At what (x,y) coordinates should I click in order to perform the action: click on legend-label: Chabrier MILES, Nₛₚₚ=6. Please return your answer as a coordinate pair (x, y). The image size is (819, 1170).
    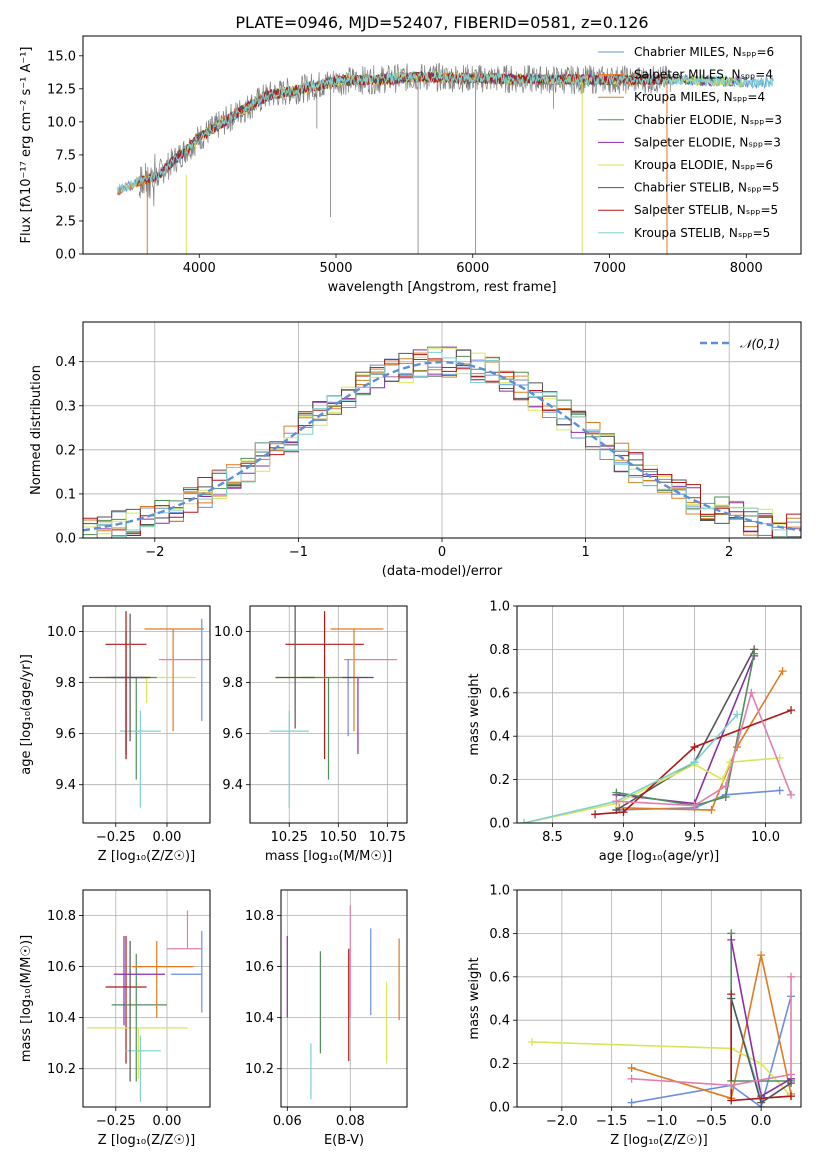
    Looking at the image, I should click on (704, 52).